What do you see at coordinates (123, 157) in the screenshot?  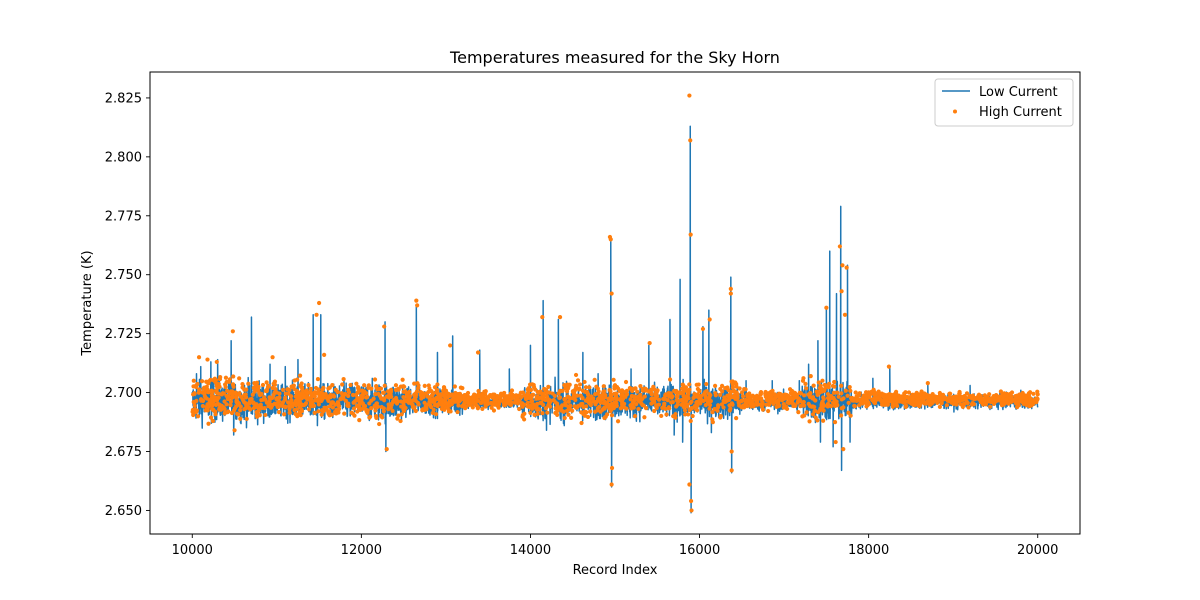 I see `y-tick-label: 2.800` at bounding box center [123, 157].